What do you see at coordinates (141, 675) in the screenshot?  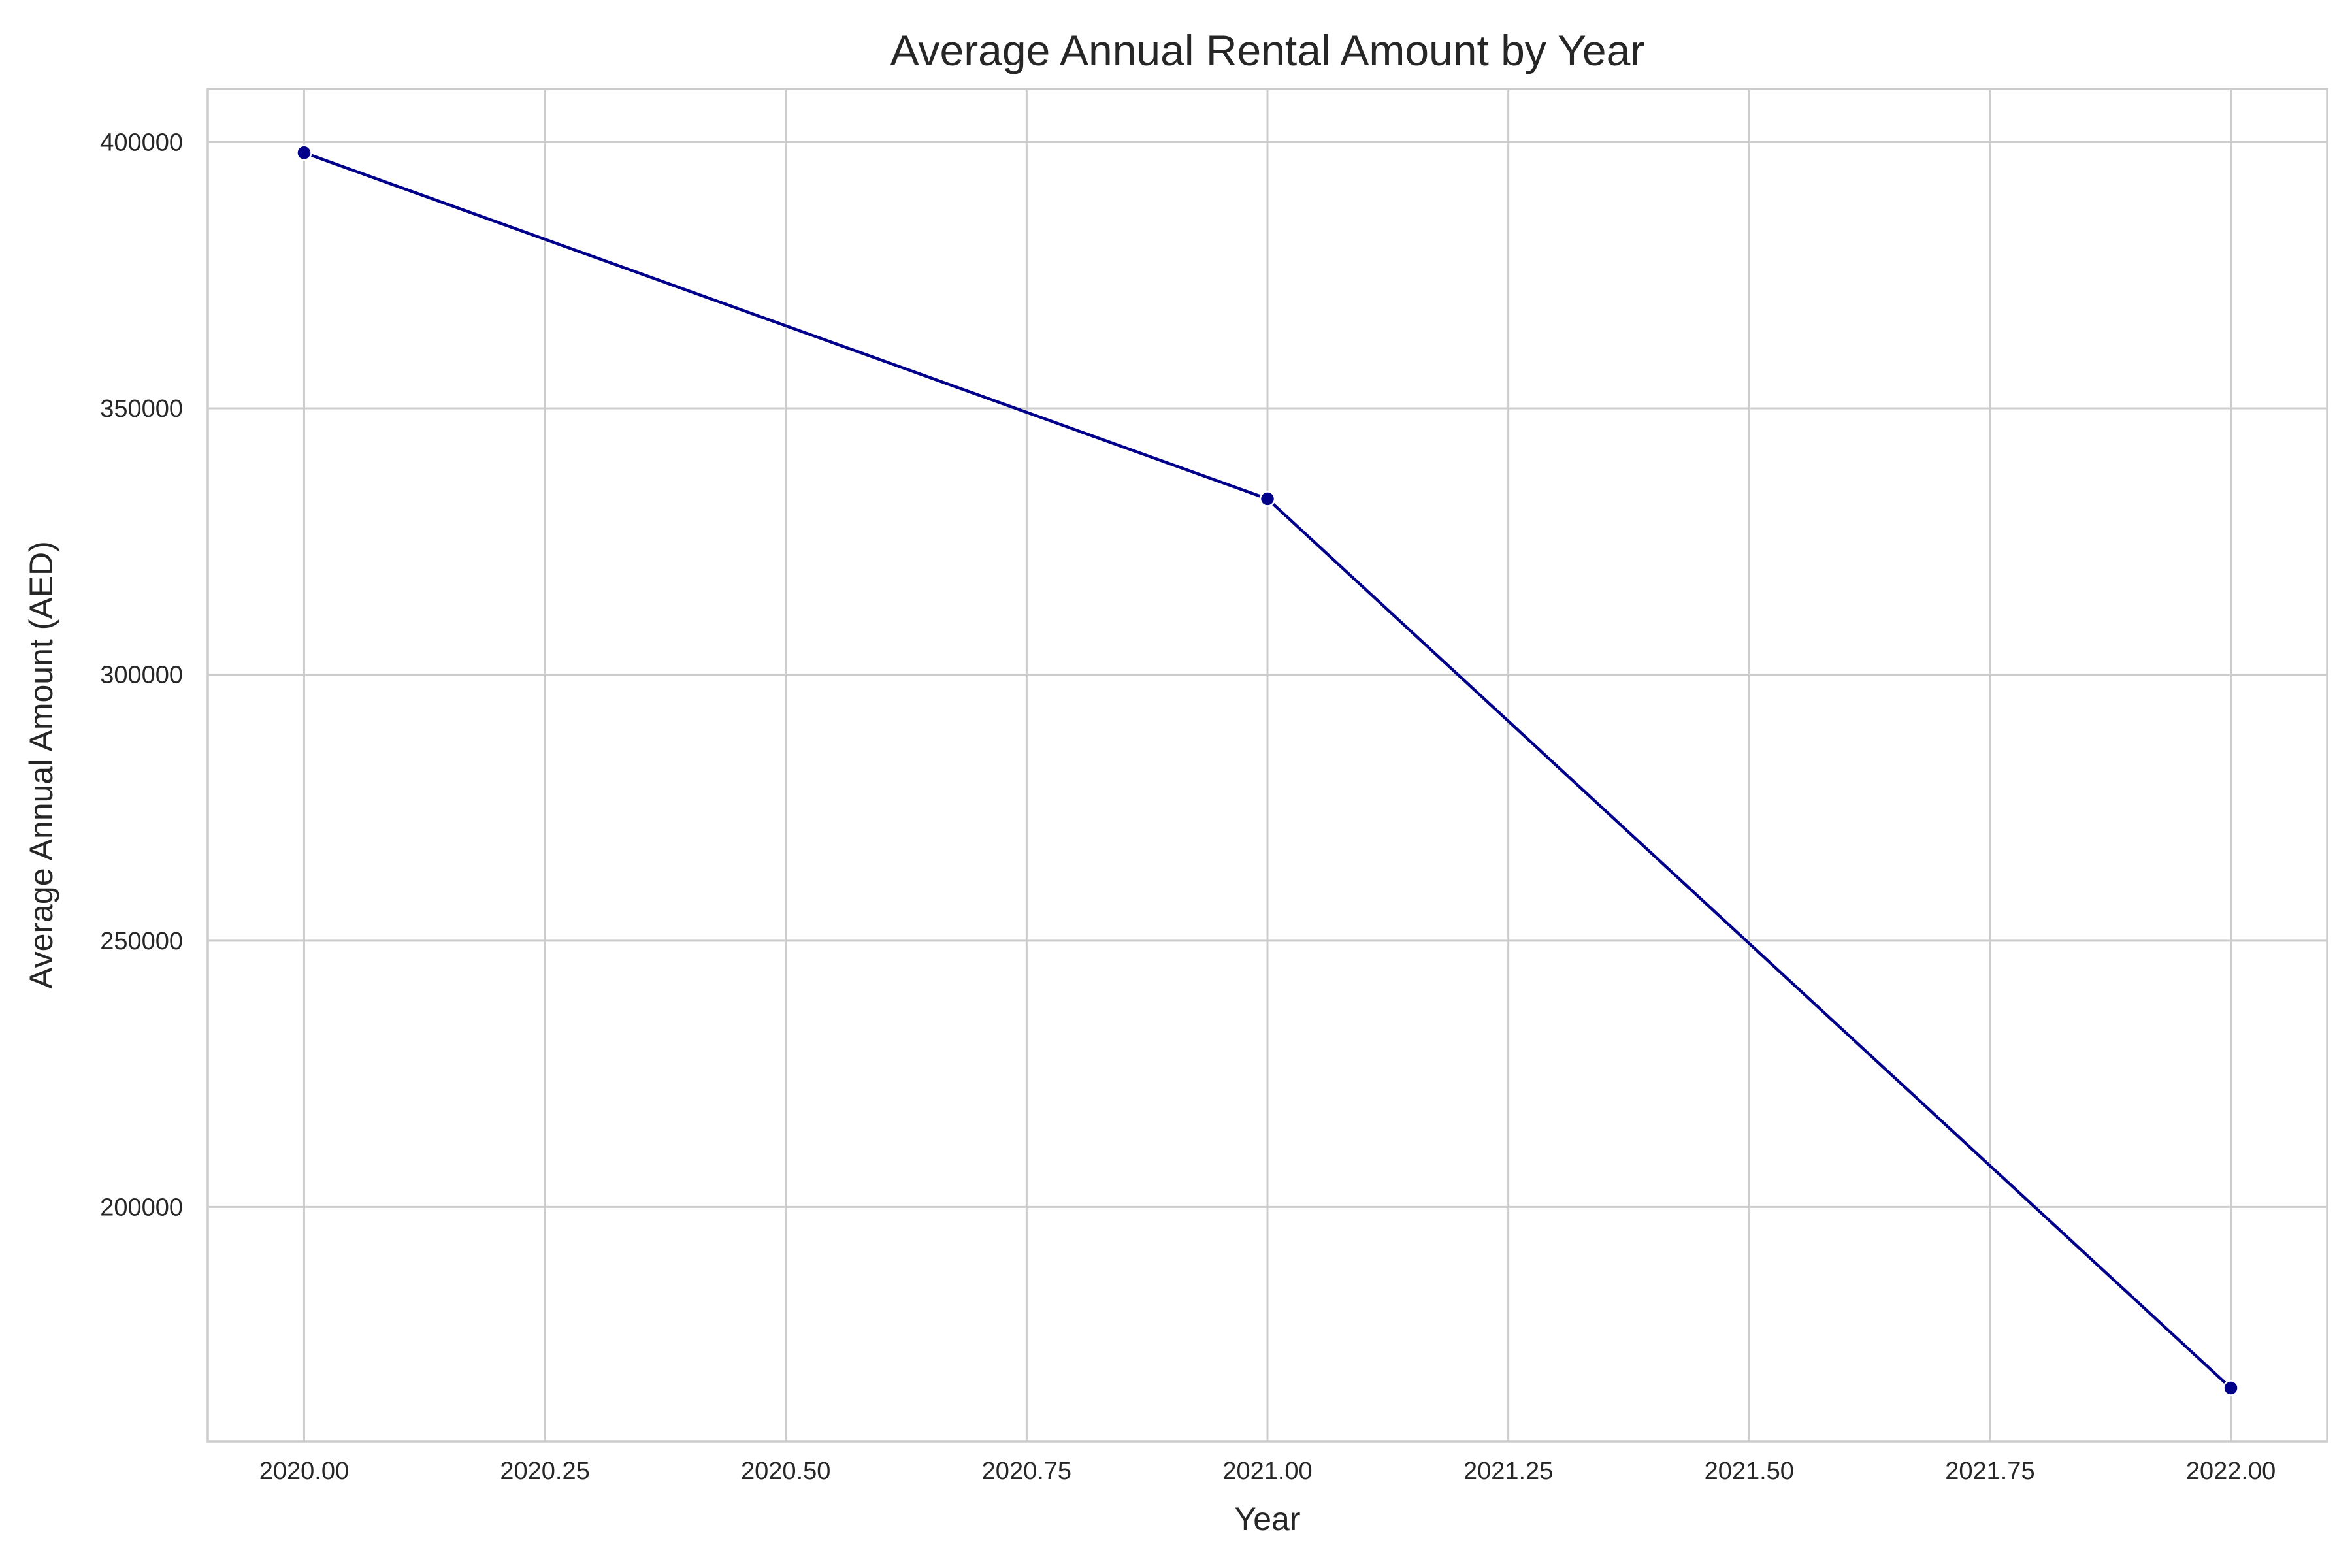 I see `y-tick-label: 300000` at bounding box center [141, 675].